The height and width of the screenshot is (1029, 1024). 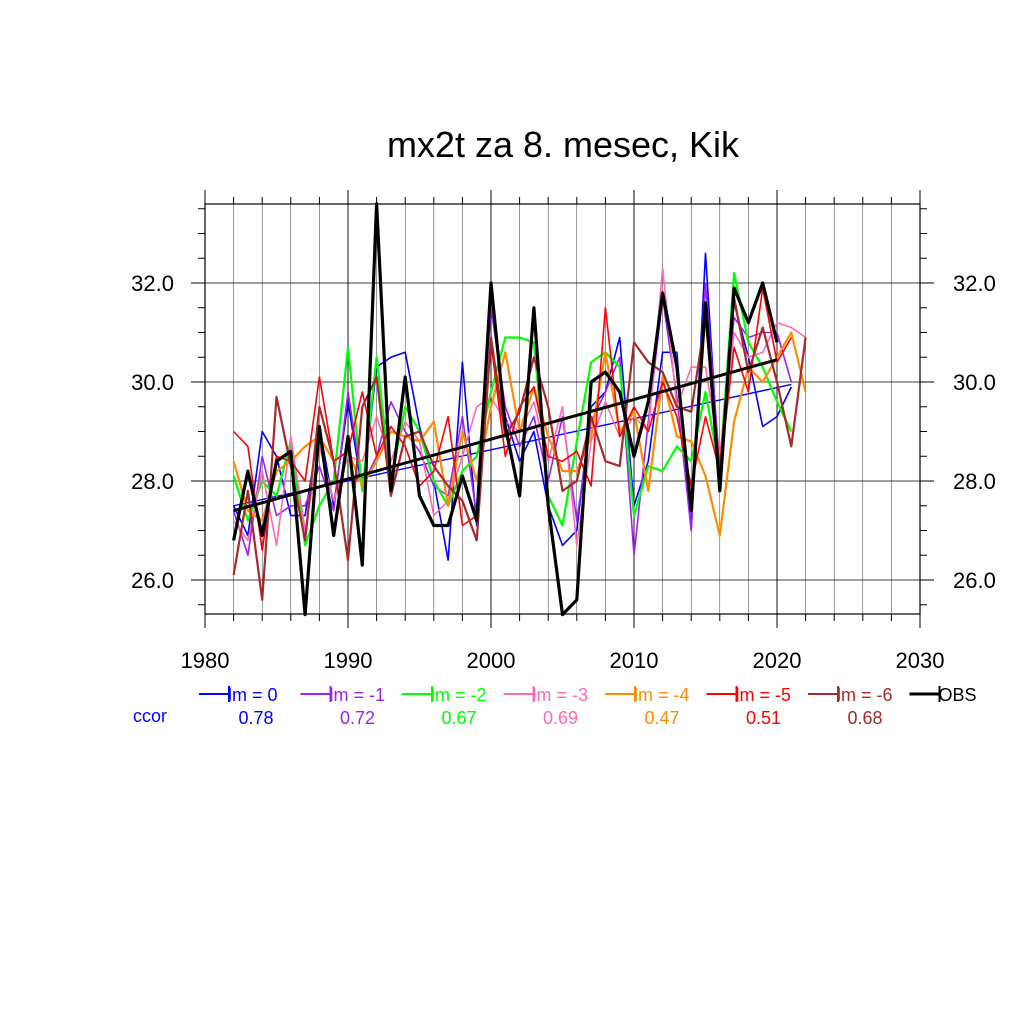 What do you see at coordinates (205, 660) in the screenshot?
I see `x-tick-label: 1980` at bounding box center [205, 660].